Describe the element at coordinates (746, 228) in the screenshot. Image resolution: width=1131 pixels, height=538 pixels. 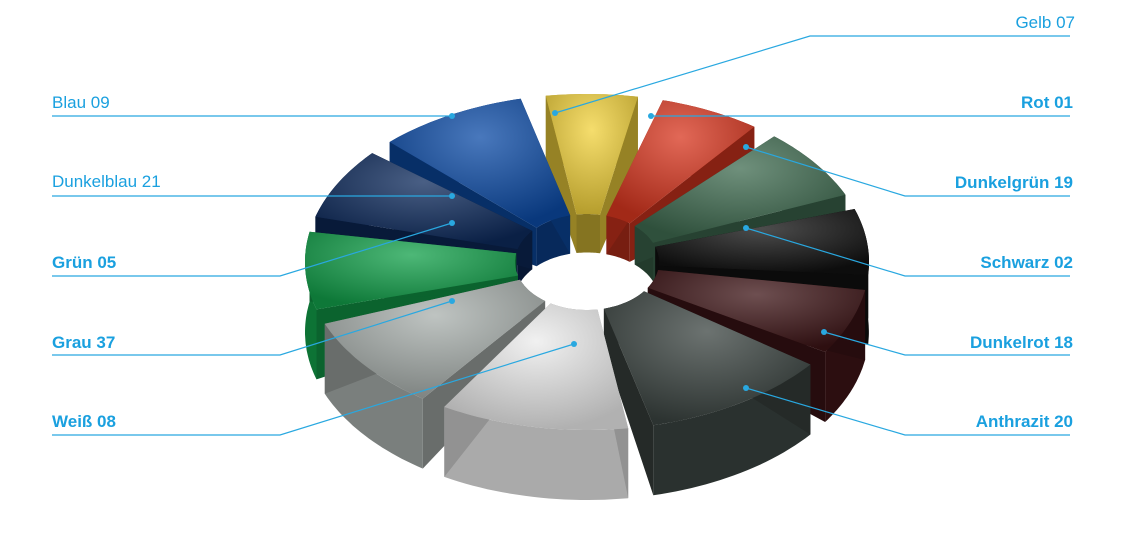
I see `leader-dot-schwarz` at that location.